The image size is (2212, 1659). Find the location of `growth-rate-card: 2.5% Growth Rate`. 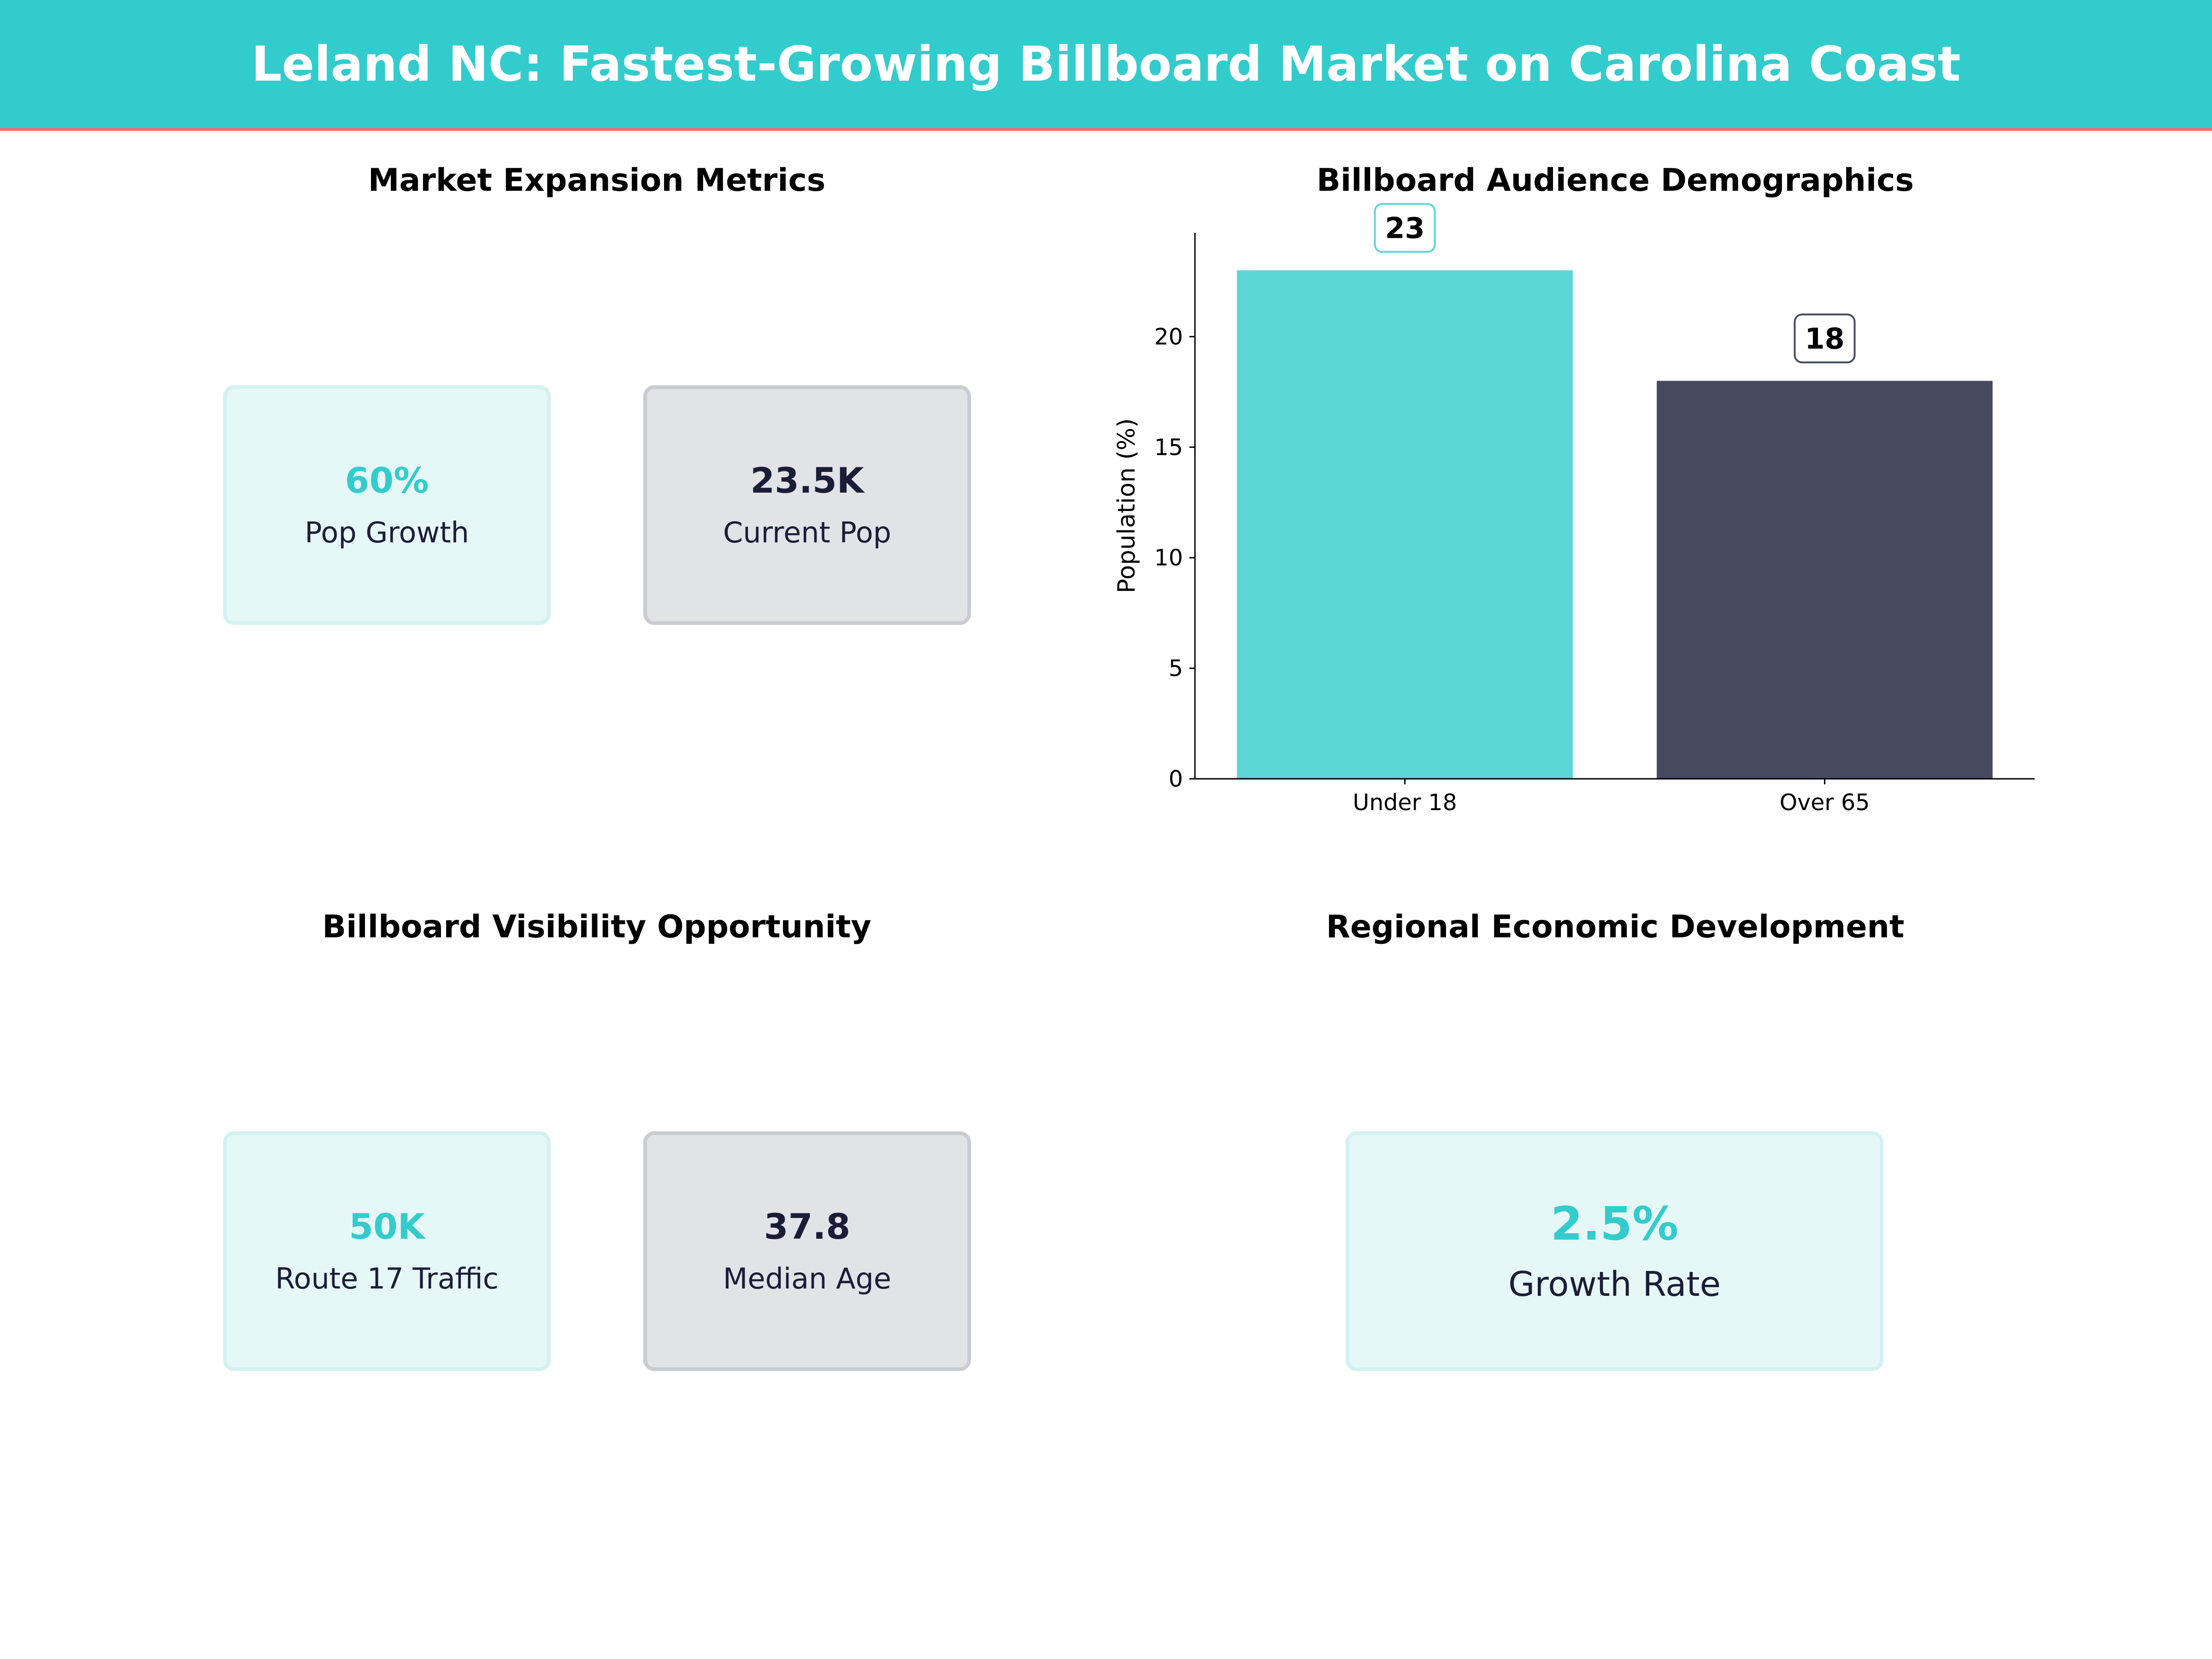

growth-rate-card: 2.5% Growth Rate is located at coordinates (1614, 1251).